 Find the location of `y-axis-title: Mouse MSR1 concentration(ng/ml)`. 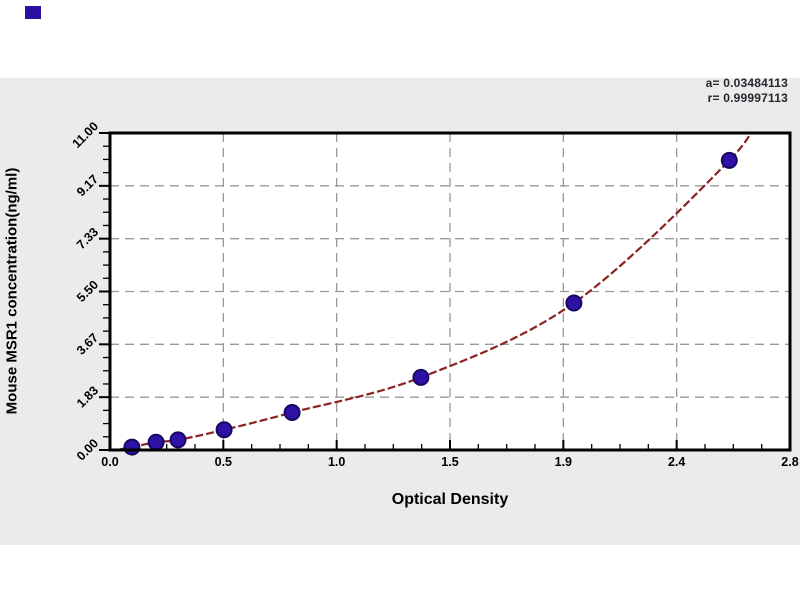

y-axis-title: Mouse MSR1 concentration(ng/ml) is located at coordinates (12, 291).